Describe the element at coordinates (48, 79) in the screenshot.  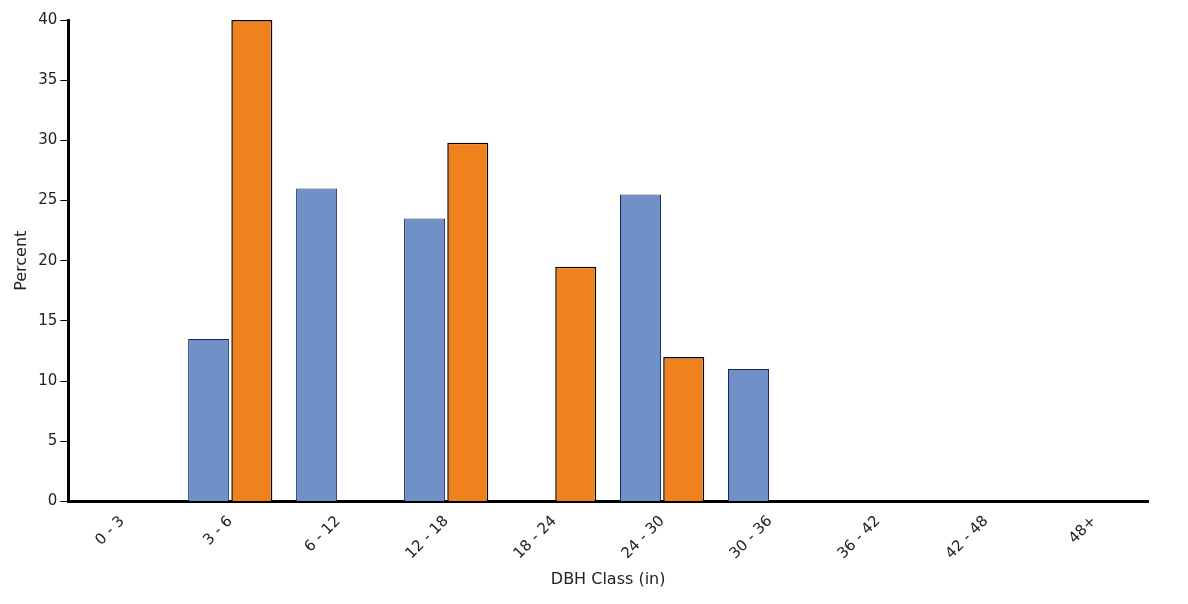
I see `y-tick-label: 35` at that location.